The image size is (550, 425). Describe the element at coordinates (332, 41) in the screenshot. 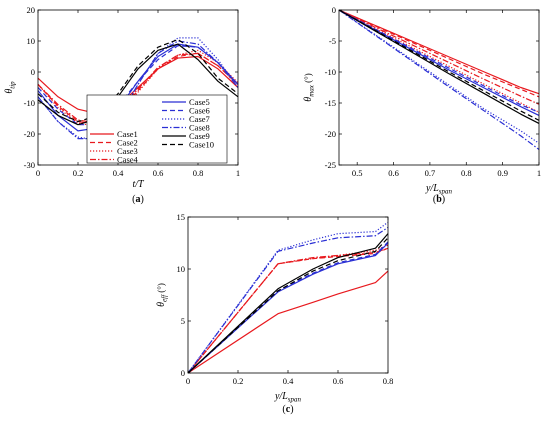

I see `y-tick-label: -5` at that location.